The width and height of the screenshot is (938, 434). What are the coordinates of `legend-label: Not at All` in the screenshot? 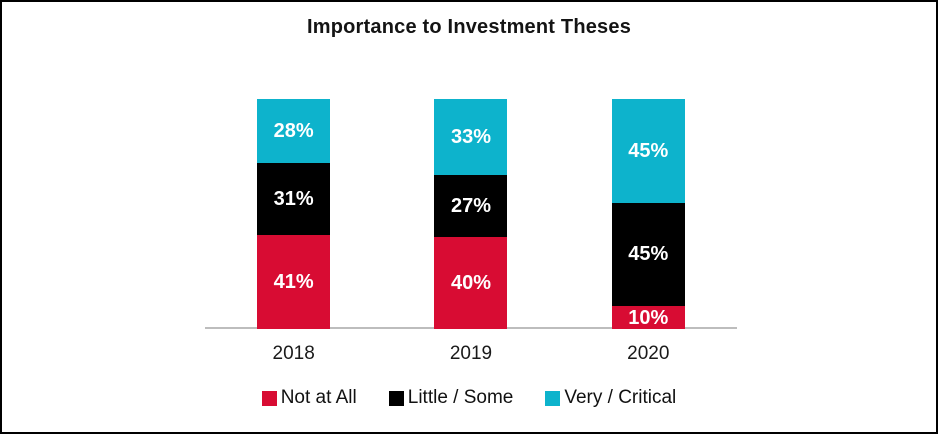 It's located at (318, 397).